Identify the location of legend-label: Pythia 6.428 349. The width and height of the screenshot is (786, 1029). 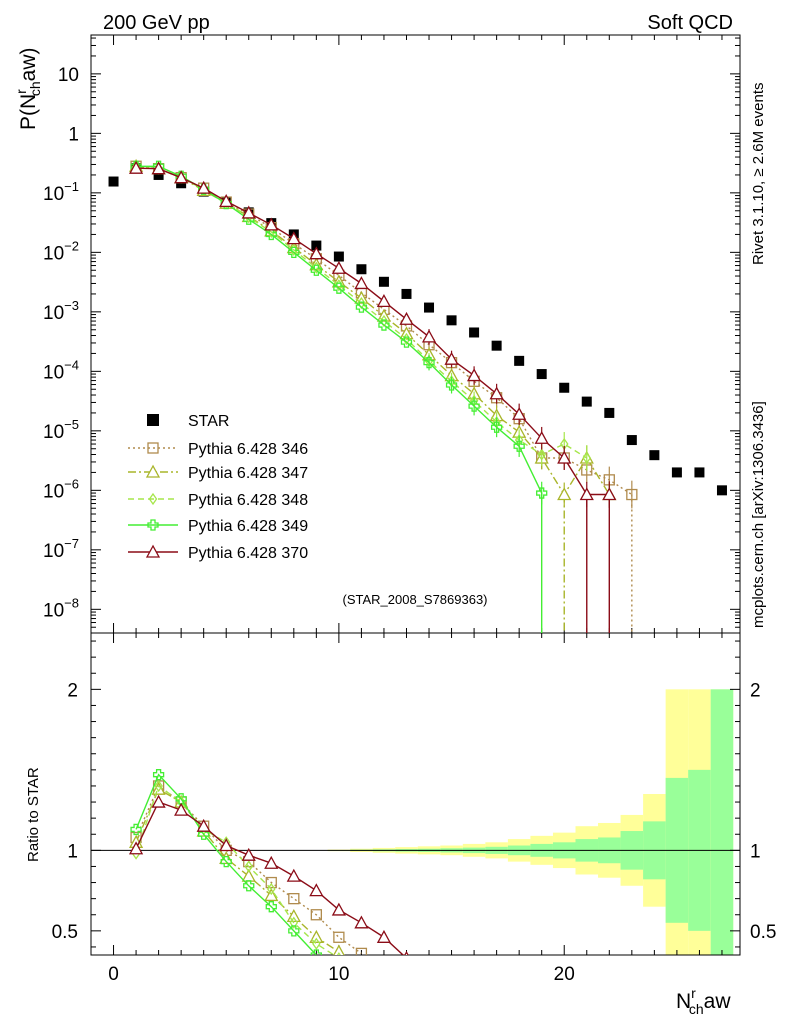
(248, 526).